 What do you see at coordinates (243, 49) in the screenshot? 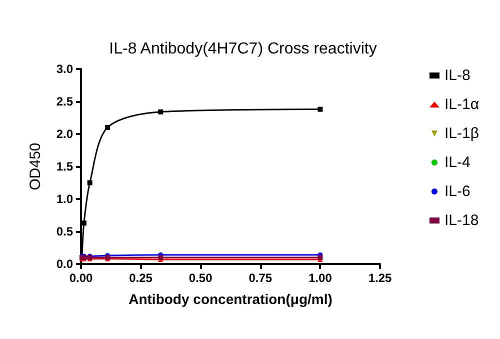
I see `chart-title: IL-8 Antibody(4H7C7) Cross reactivity` at bounding box center [243, 49].